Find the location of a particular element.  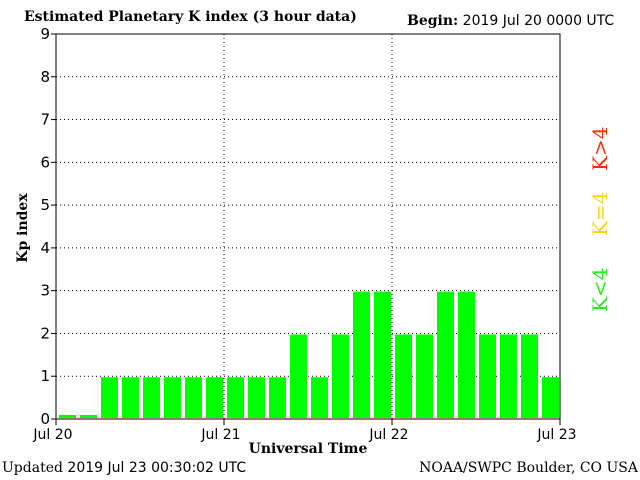

y-tick-label: 8 is located at coordinates (45, 77).